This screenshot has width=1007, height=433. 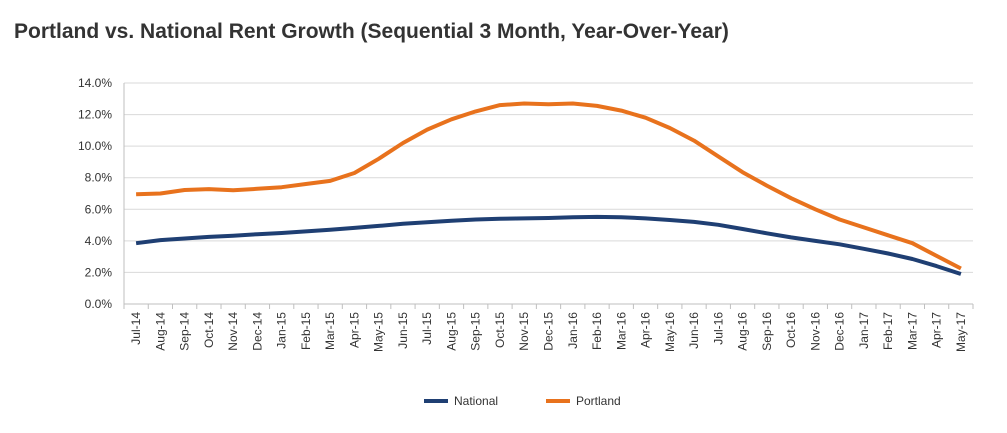 What do you see at coordinates (282, 330) in the screenshot?
I see `x-tick-label: Jan-15` at bounding box center [282, 330].